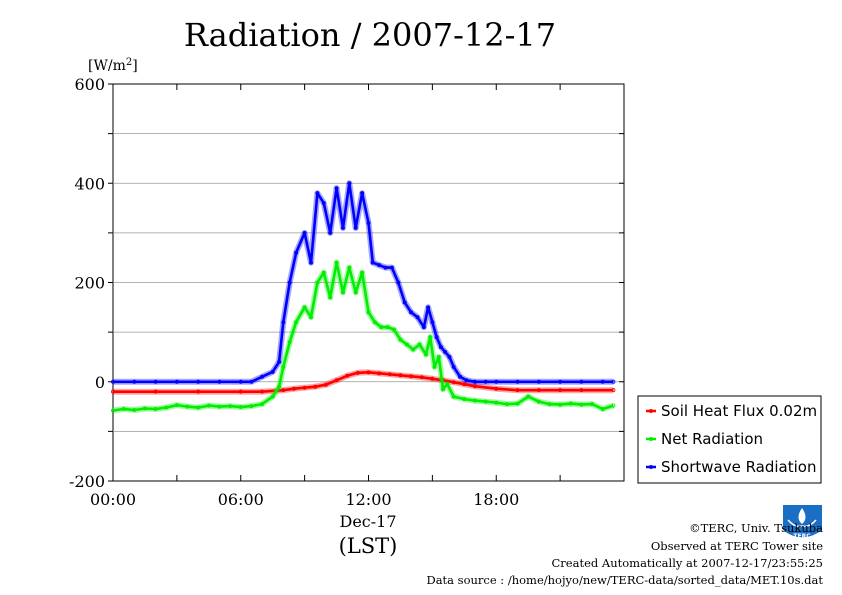 The width and height of the screenshot is (842, 595). Describe the element at coordinates (802, 536) in the screenshot. I see `svg-text: TERC` at that location.